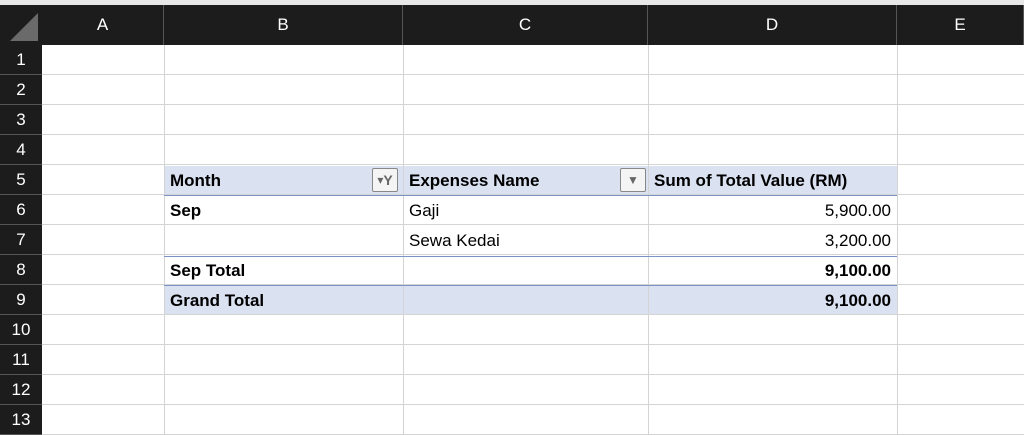 The image size is (1024, 435). Describe the element at coordinates (195, 180) in the screenshot. I see `pivot-header-month: Month` at that location.